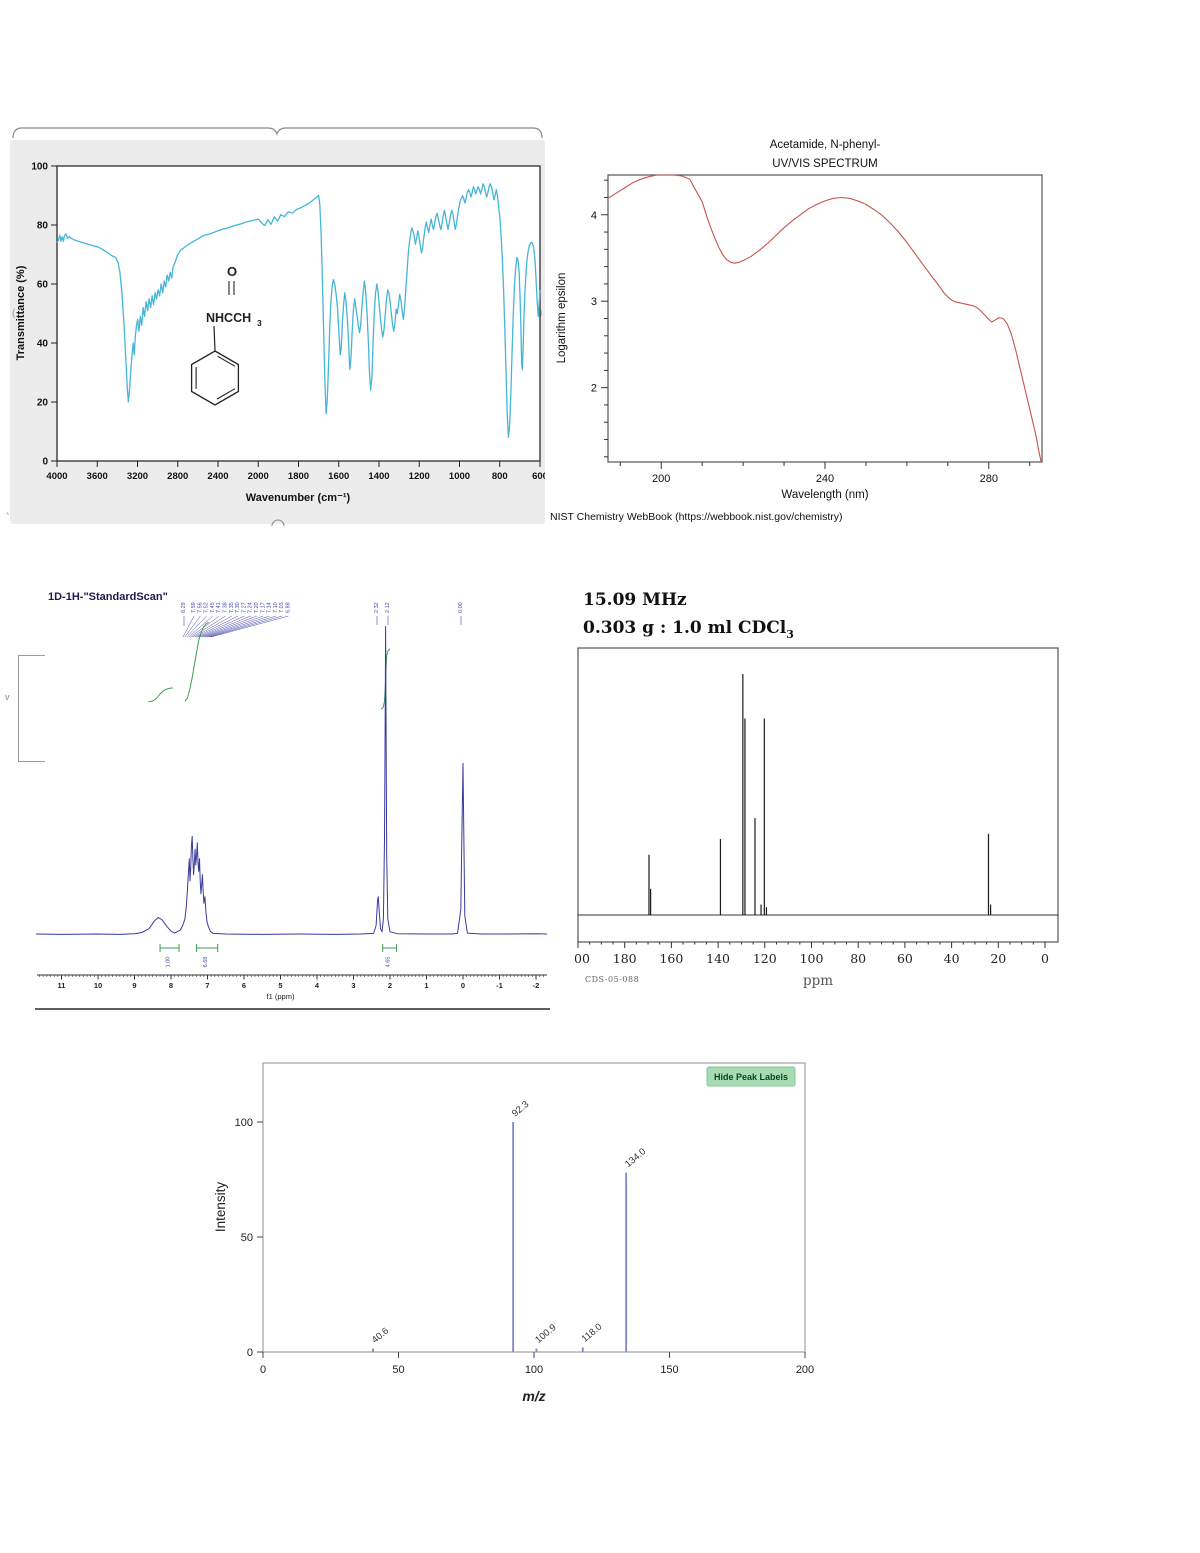 This screenshot has height=1553, width=1200. I want to click on peak-shift-label: 8.29, so click(184, 607).